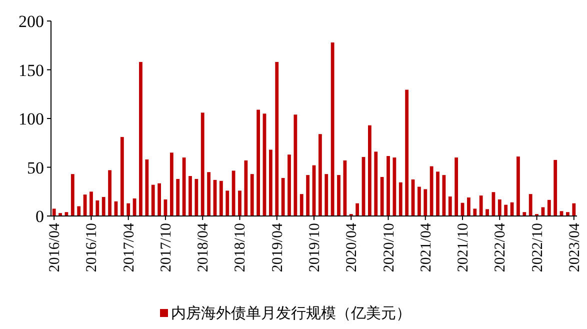 The width and height of the screenshot is (587, 329). What do you see at coordinates (31, 21) in the screenshot?
I see `y-tick-label: 200` at bounding box center [31, 21].